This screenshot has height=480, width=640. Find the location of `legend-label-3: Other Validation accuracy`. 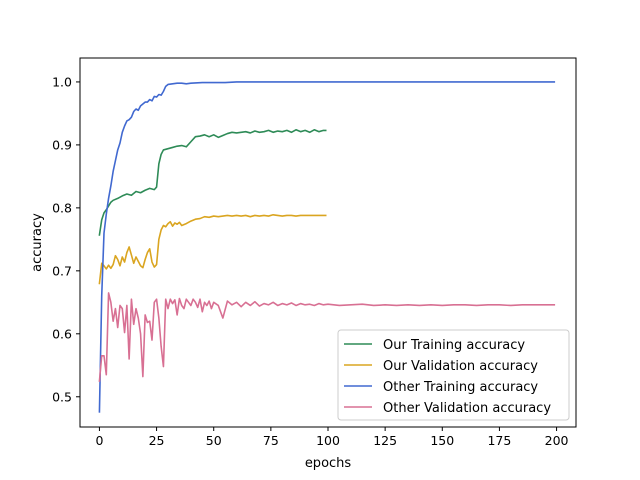

legend-label-3: Other Validation accuracy is located at coordinates (467, 408).